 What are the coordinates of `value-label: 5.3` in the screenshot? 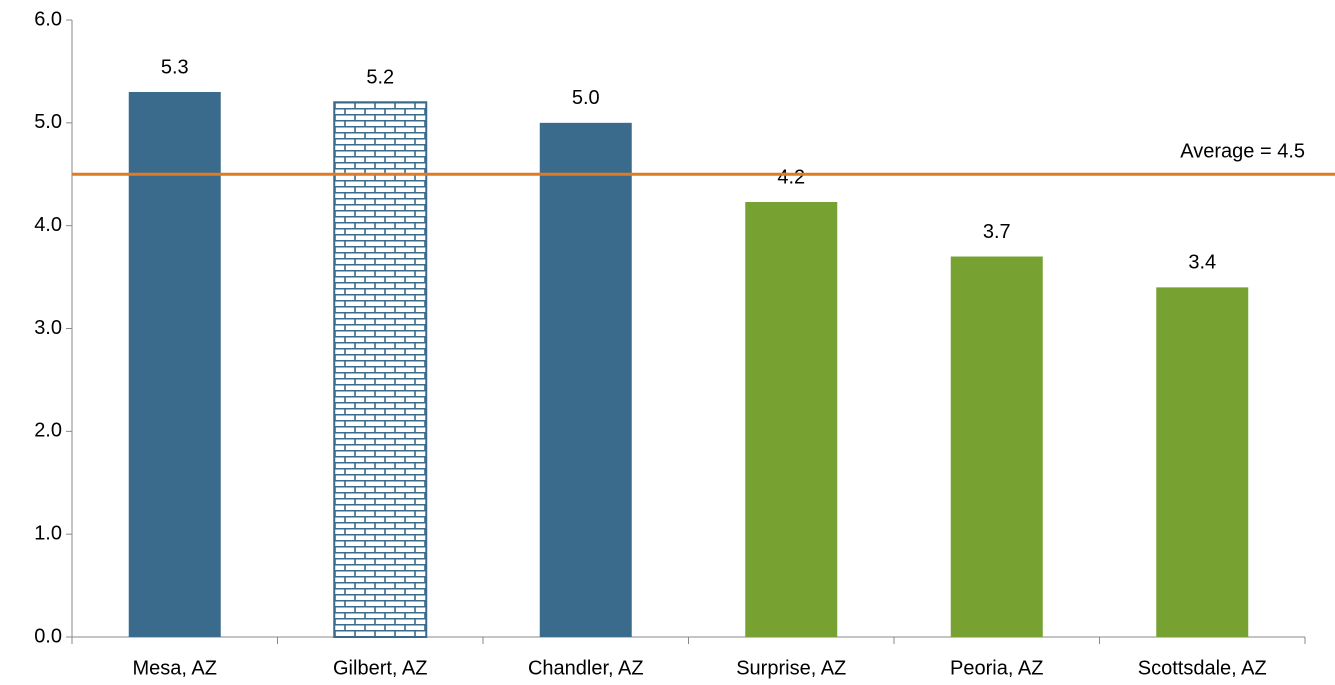 It's located at (175, 67).